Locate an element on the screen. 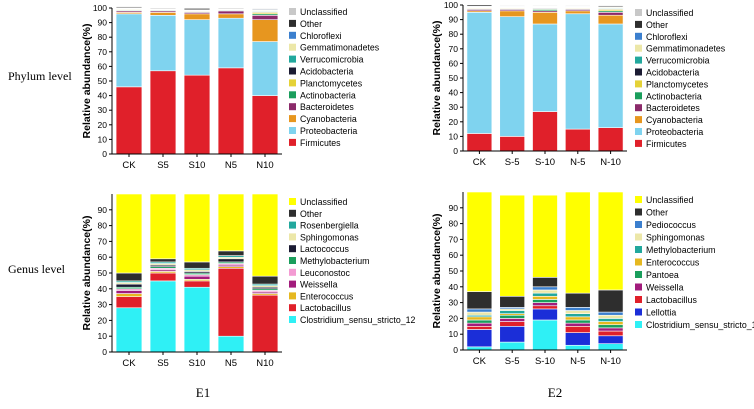  x-tick-label: S-10 is located at coordinates (545, 162).